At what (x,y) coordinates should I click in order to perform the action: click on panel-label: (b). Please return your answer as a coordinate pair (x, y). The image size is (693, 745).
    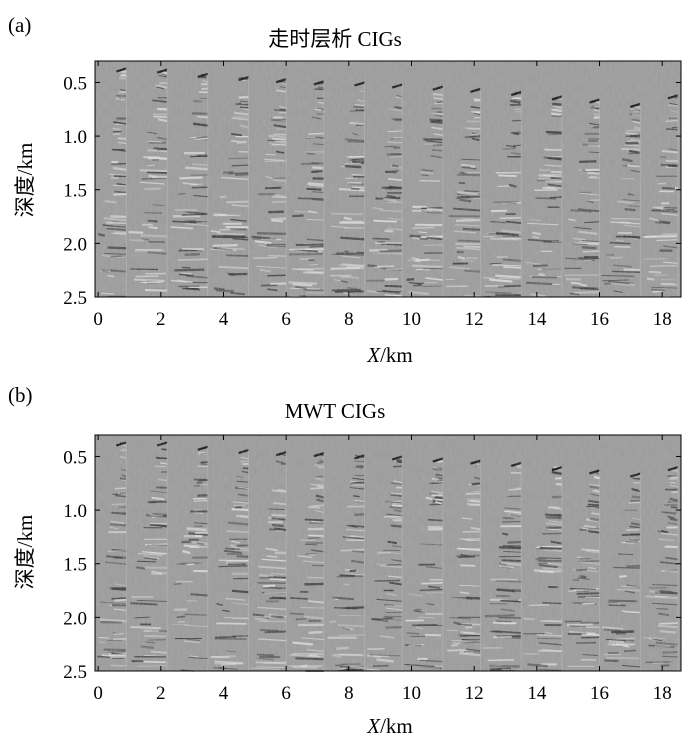
    Looking at the image, I should click on (20, 395).